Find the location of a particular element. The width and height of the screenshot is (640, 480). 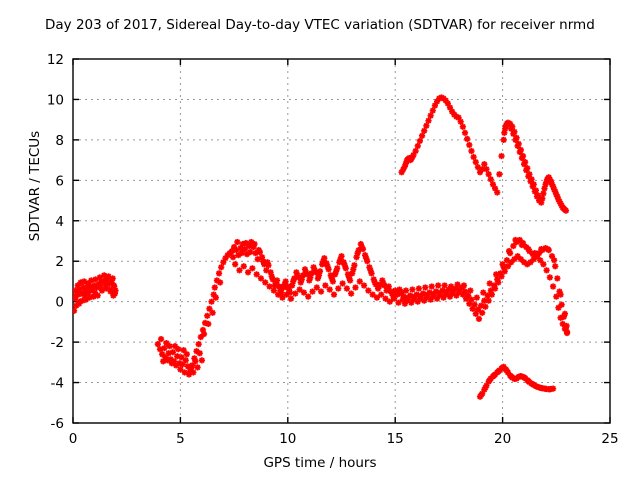

svg-text: 5 is located at coordinates (180, 439).